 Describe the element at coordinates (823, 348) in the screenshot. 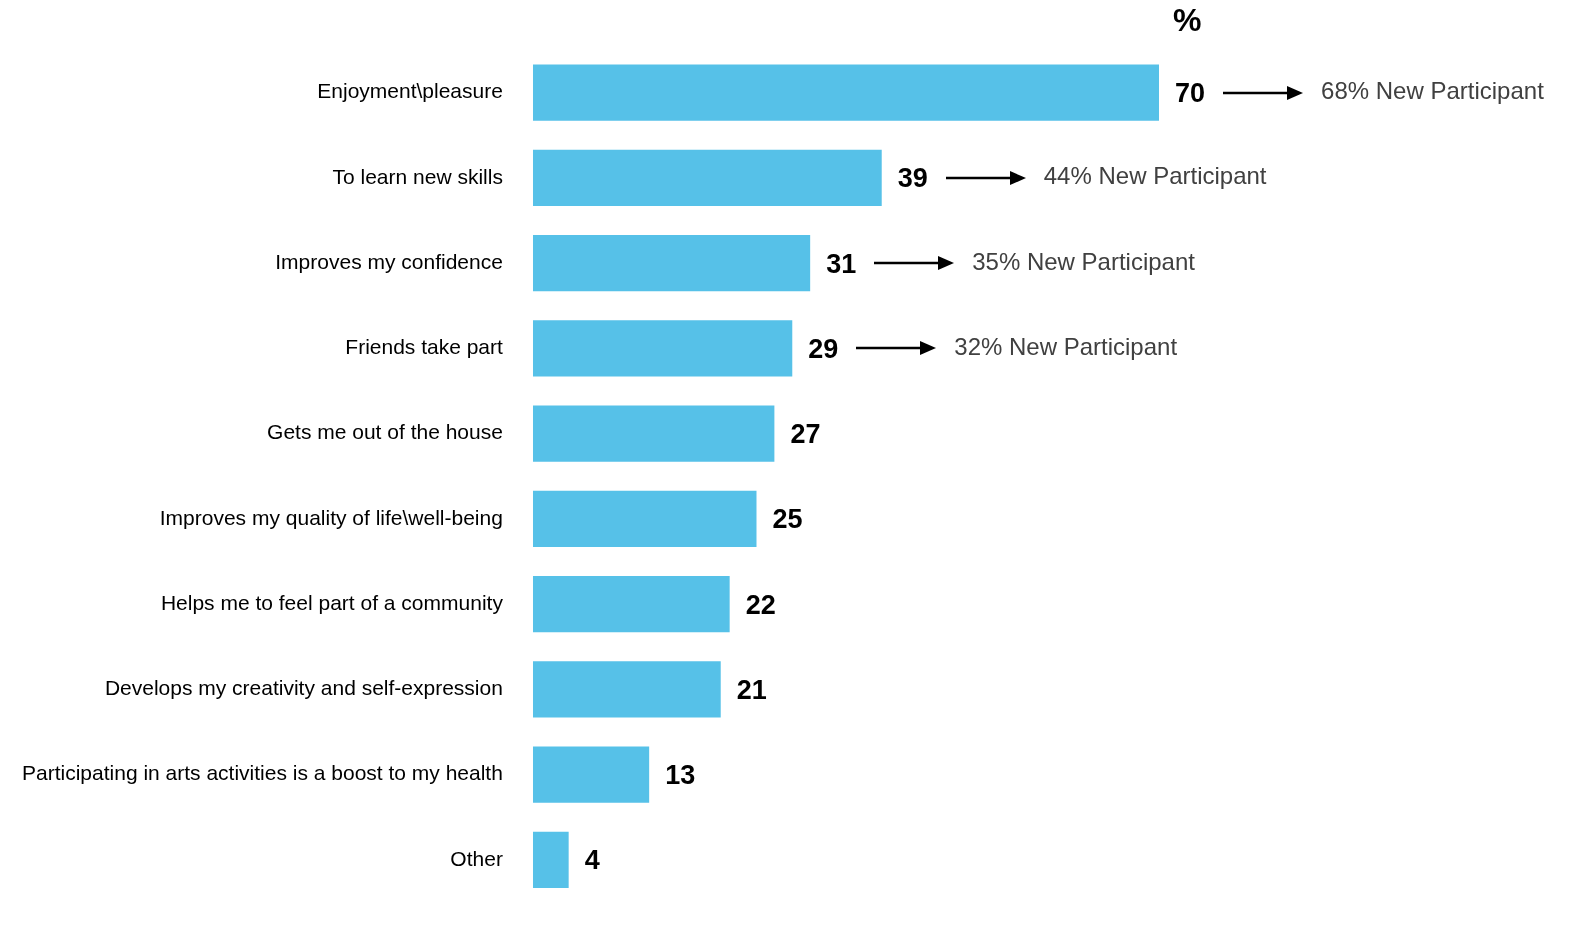

I see `data-label: 29` at that location.